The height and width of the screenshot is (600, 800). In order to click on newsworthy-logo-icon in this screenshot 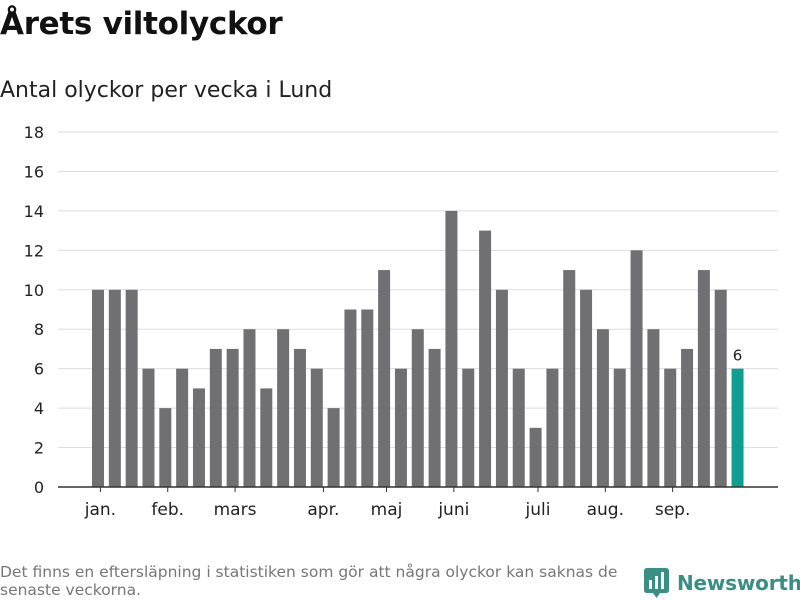, I will do `click(656, 583)`.